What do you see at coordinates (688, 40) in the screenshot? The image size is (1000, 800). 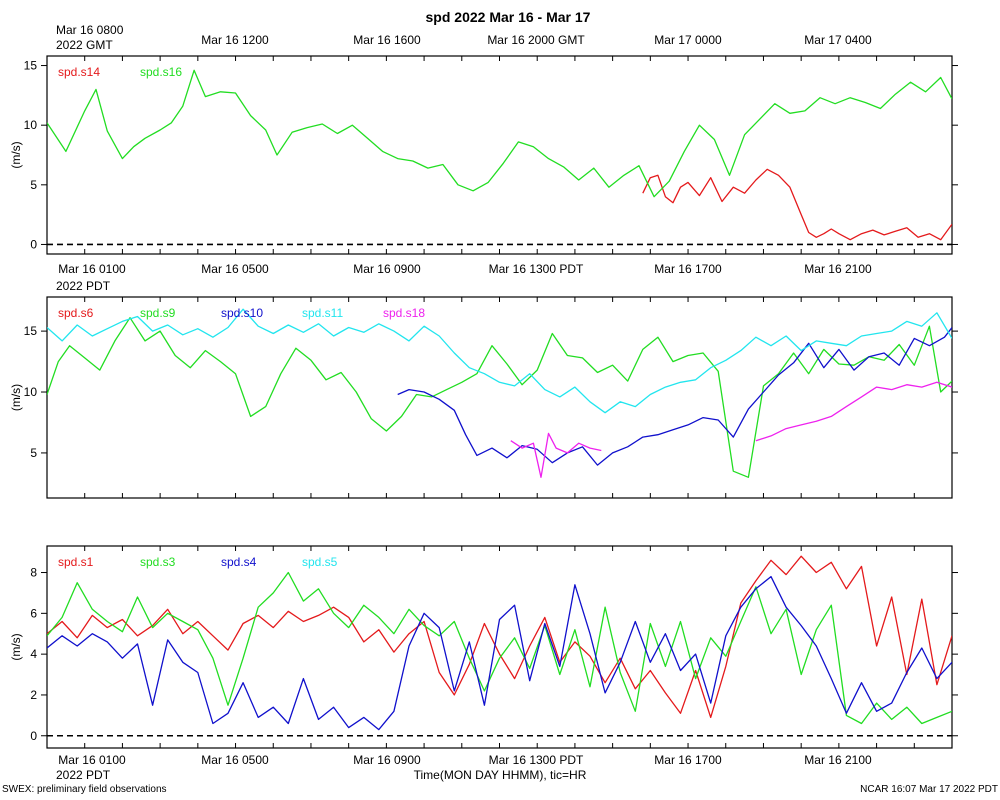 I see `gmt-tick-label: Mar 17 0000` at bounding box center [688, 40].